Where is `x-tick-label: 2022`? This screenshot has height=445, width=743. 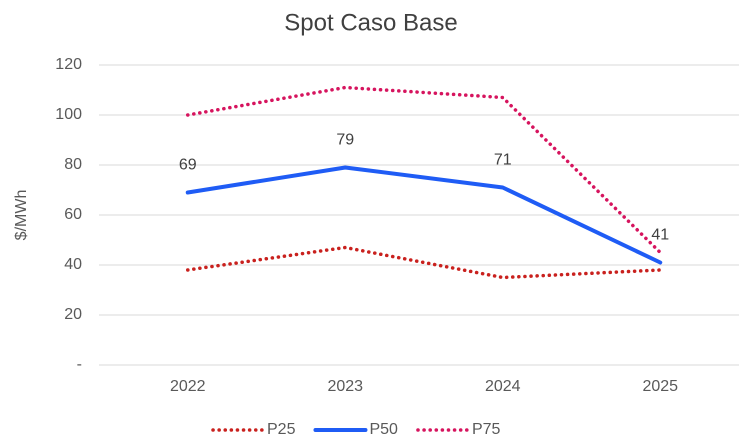 x-tick-label: 2022 is located at coordinates (188, 386).